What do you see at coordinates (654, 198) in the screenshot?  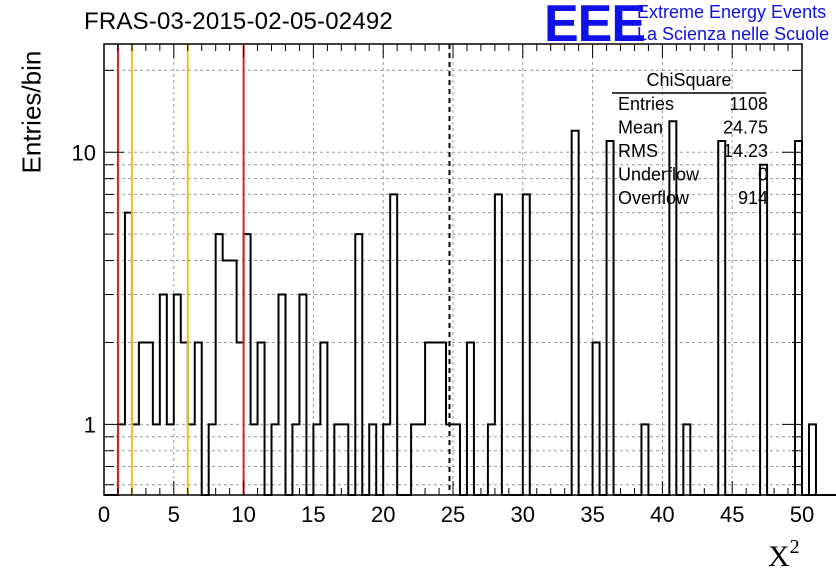 I see `stats-label: Overflow` at bounding box center [654, 198].